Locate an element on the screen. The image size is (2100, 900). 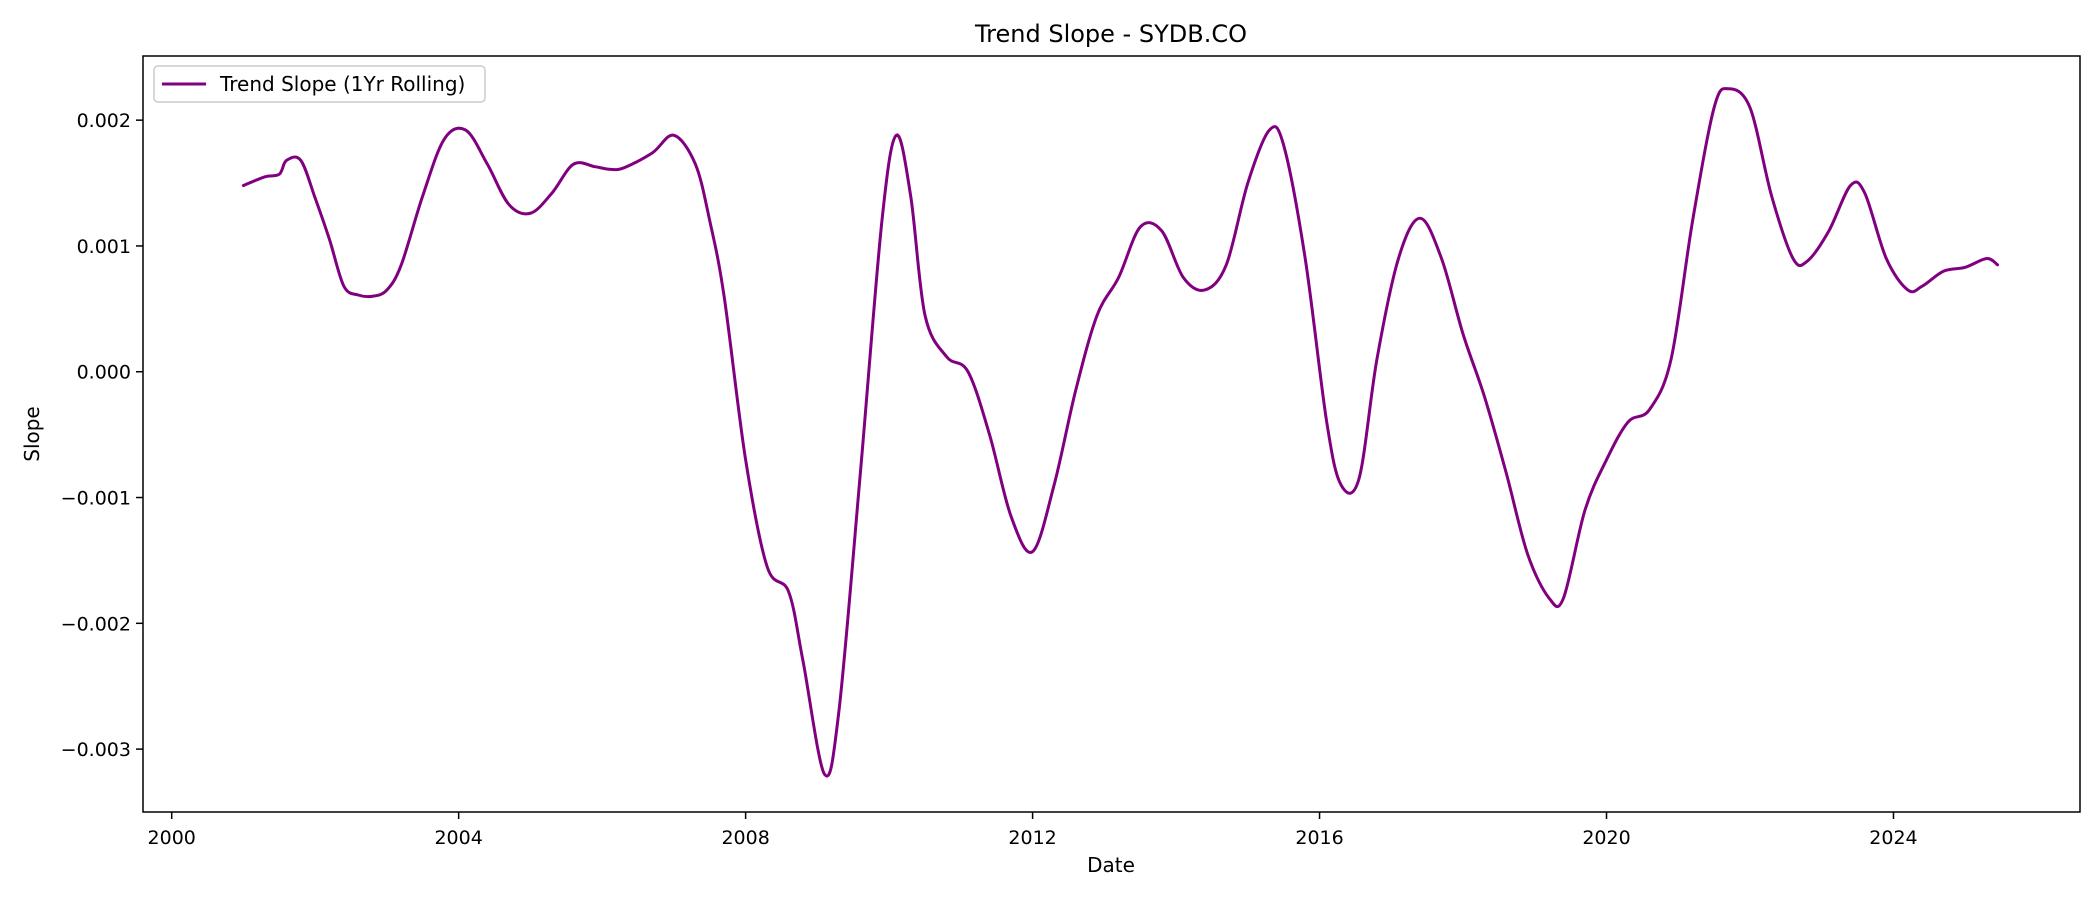
y-tick-label: 0.002 is located at coordinates (104, 121).